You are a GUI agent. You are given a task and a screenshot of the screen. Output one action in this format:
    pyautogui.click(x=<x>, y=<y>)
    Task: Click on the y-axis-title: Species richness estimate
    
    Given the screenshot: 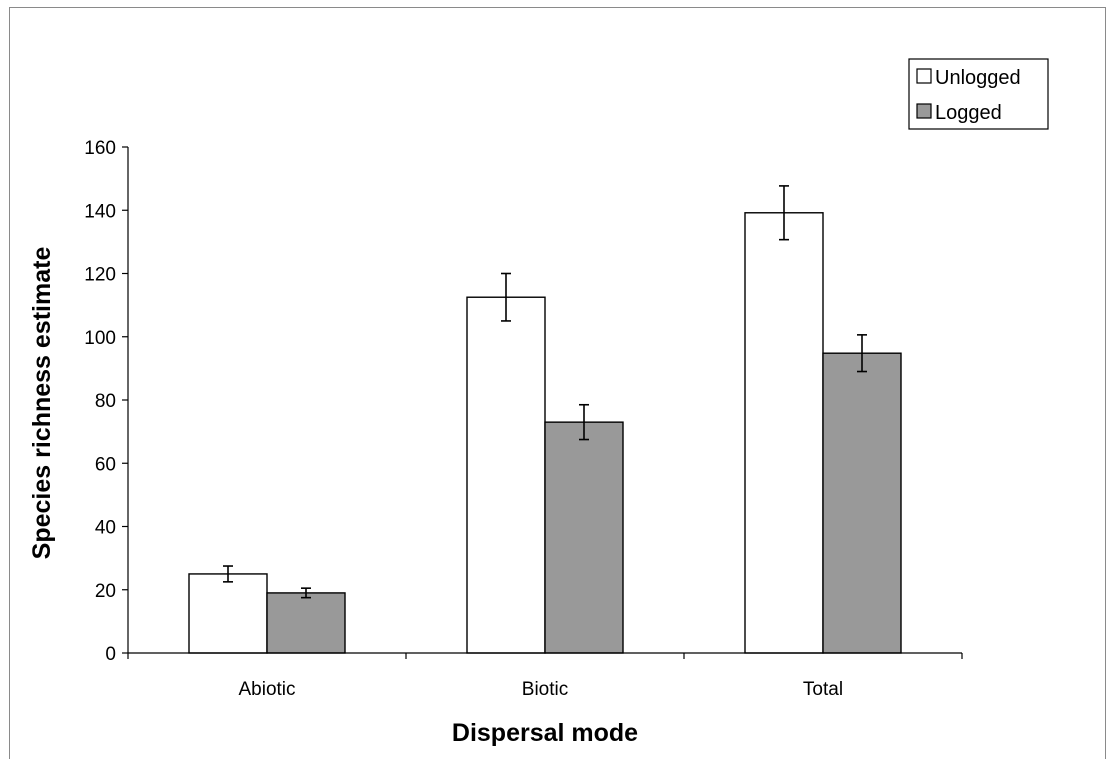 What is the action you would take?
    pyautogui.click(x=42, y=403)
    